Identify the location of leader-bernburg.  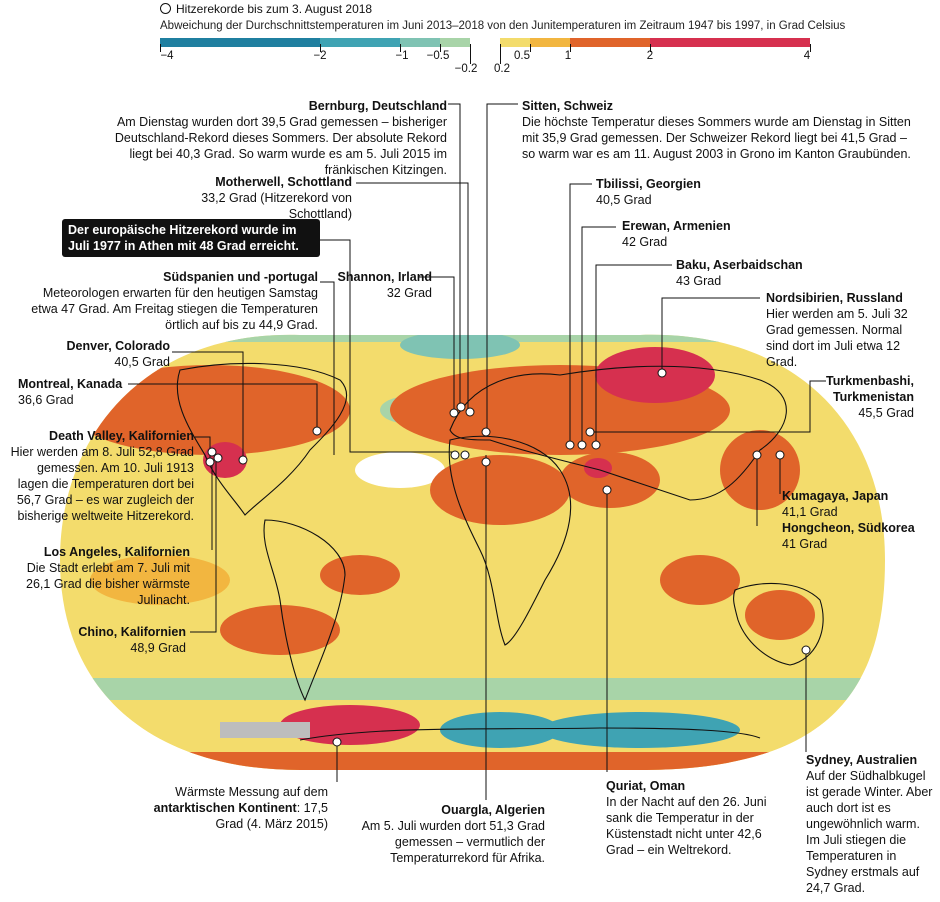
(454, 257).